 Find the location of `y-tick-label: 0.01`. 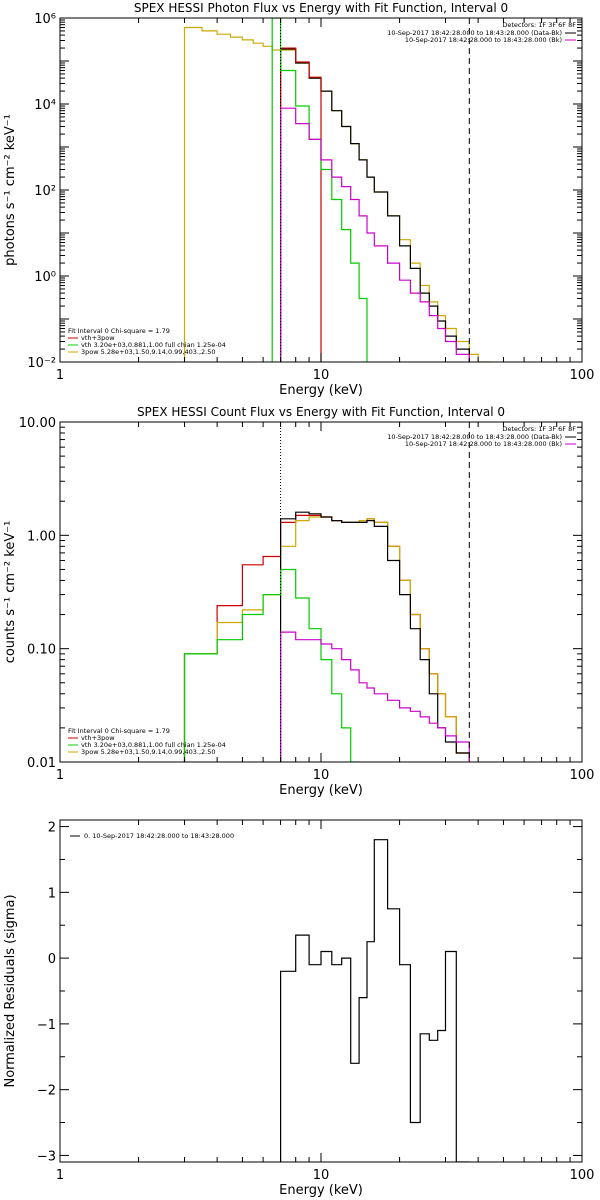

y-tick-label: 0.01 is located at coordinates (41, 763).